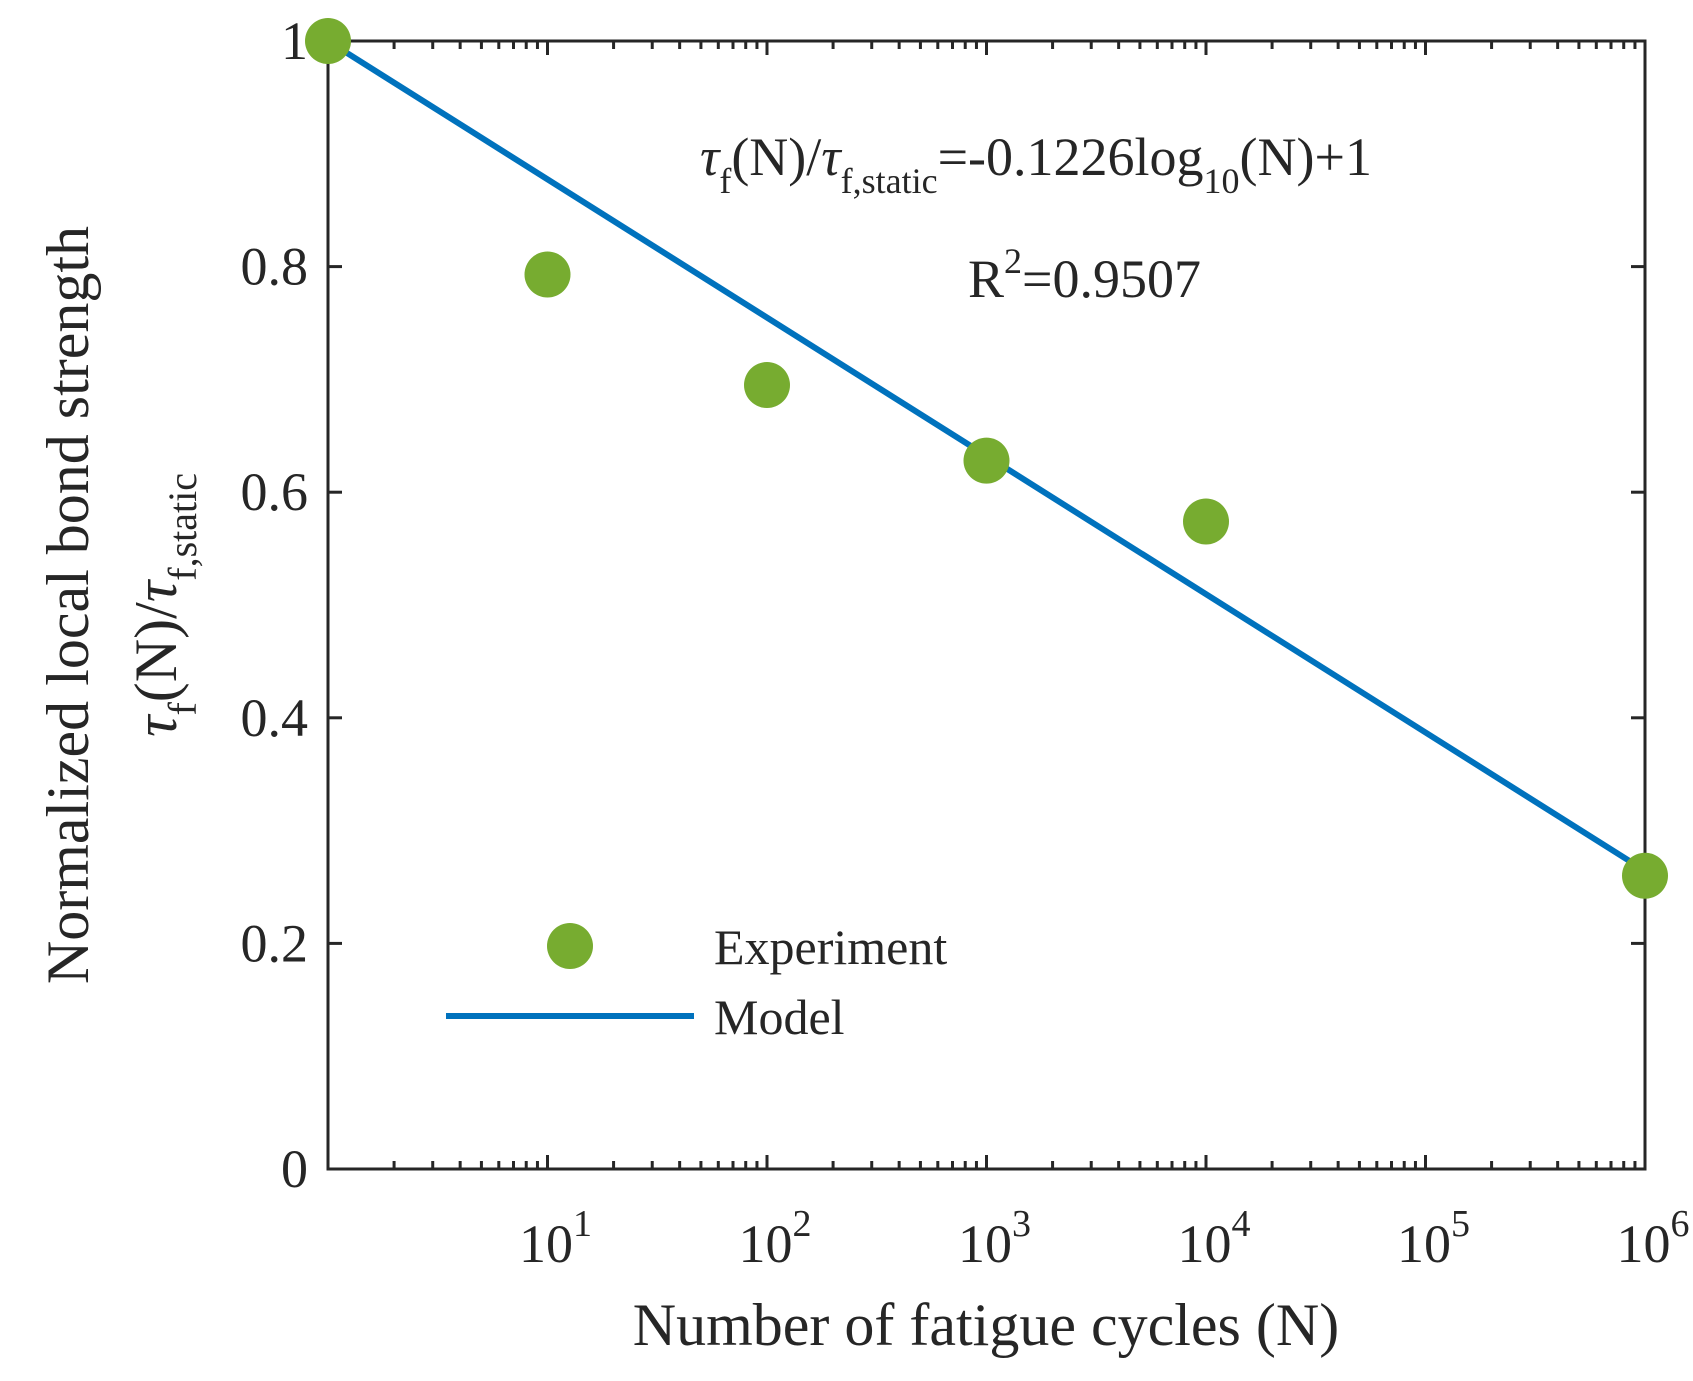  Describe the element at coordinates (994, 1238) in the screenshot. I see `x-tick-label-2: 10³` at that location.